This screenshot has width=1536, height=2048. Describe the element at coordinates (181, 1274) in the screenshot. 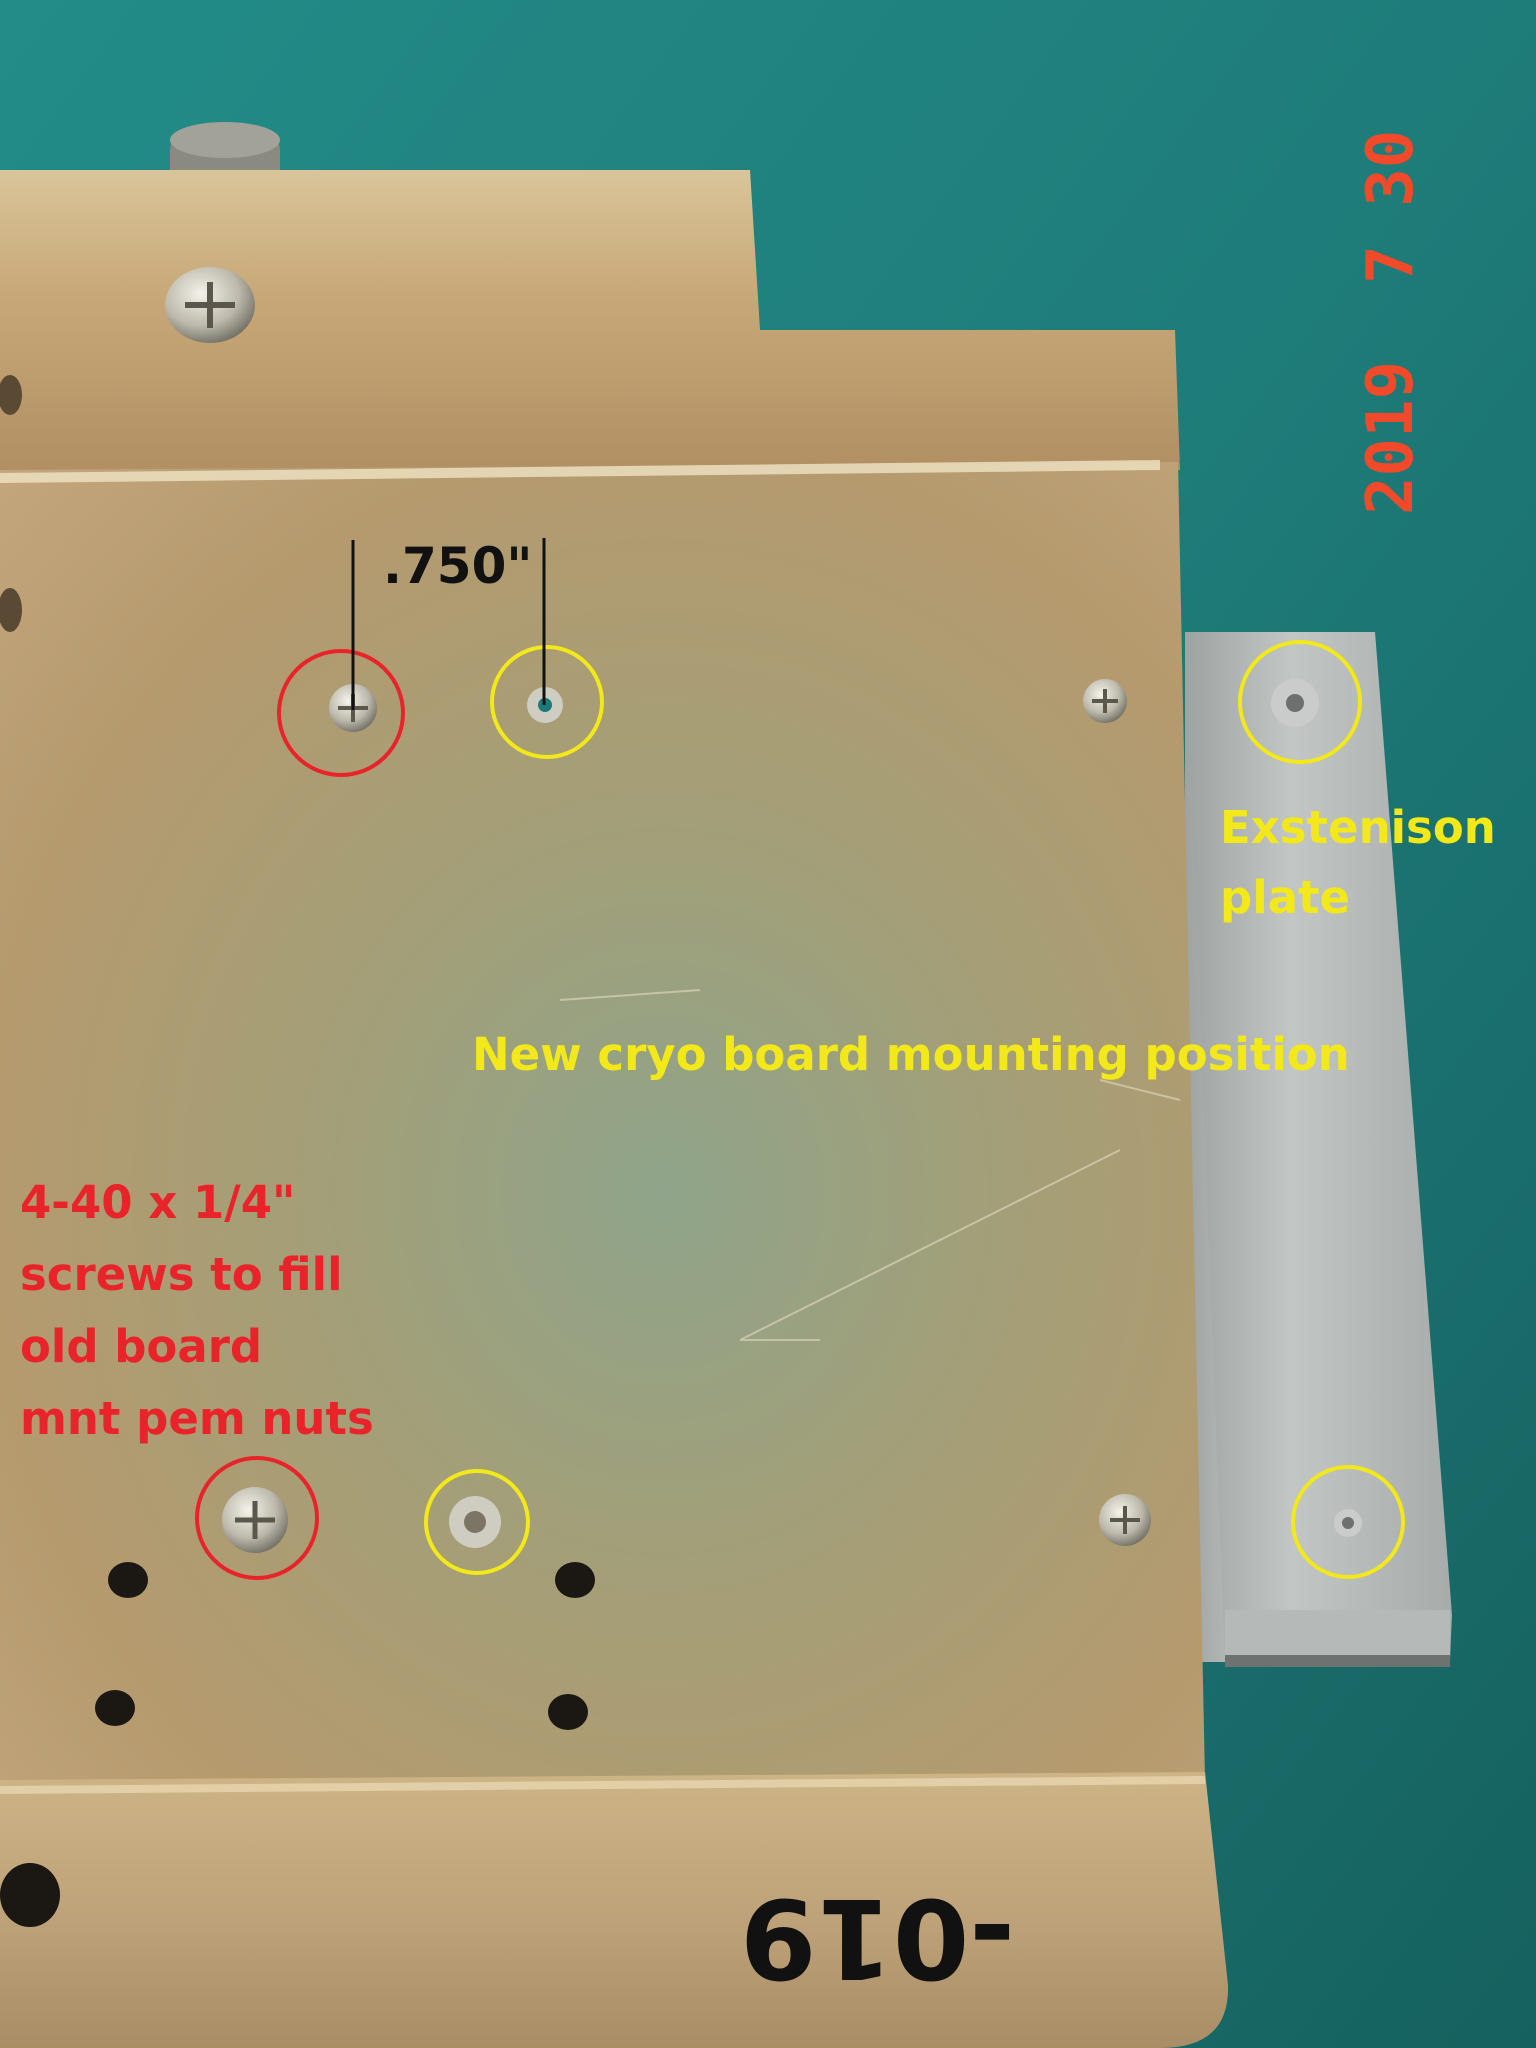

I see `screws-label-line2: screws to fill` at that location.